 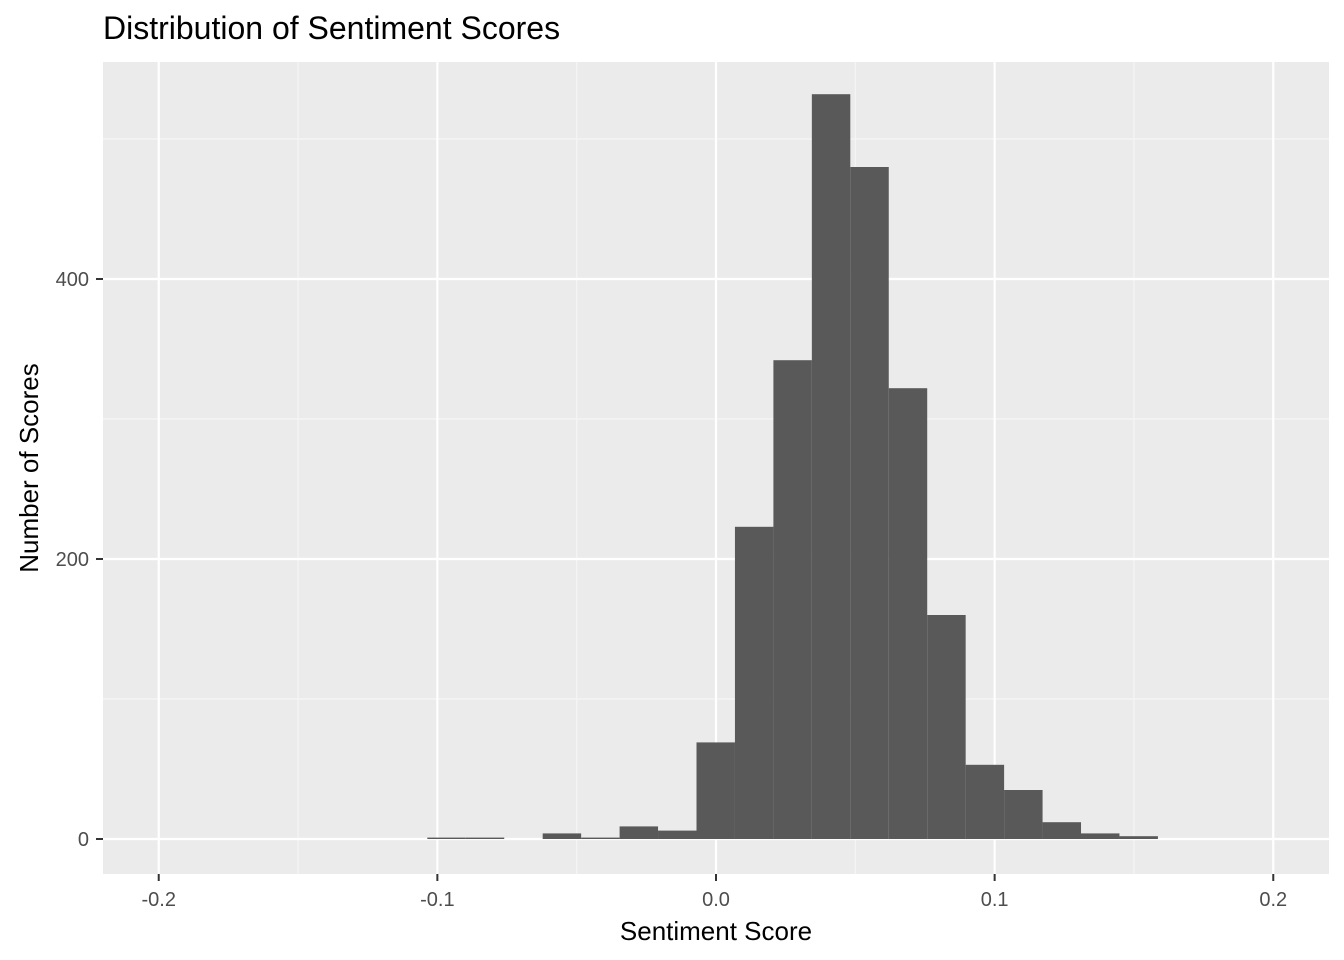 I want to click on y-axis: 0 200 400, so click(x=79, y=560).